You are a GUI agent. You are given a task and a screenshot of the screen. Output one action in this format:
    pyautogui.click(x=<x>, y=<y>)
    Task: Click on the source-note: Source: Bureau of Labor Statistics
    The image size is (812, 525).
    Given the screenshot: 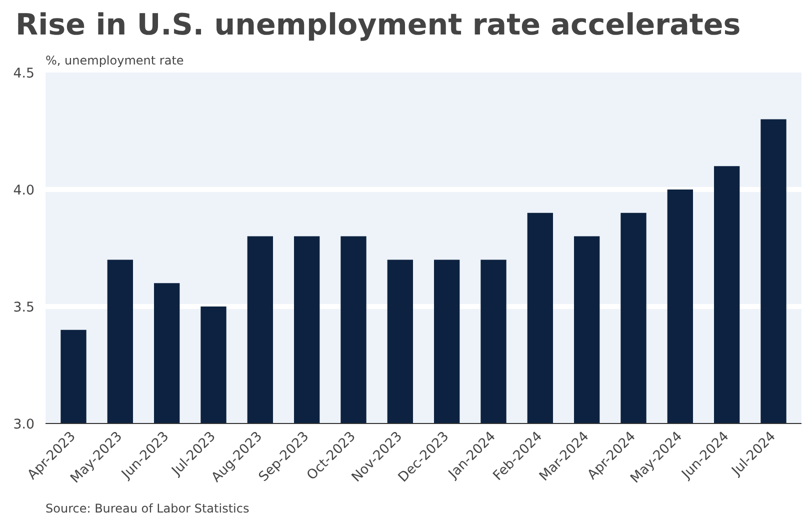 What is the action you would take?
    pyautogui.click(x=148, y=509)
    